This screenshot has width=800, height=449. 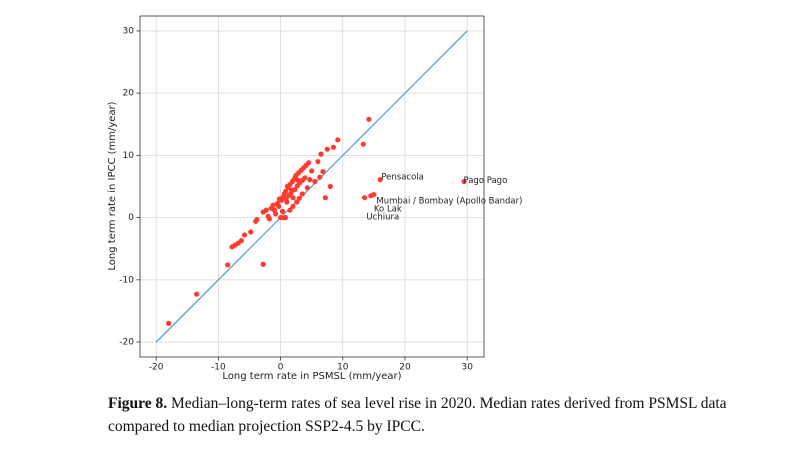 What do you see at coordinates (343, 368) in the screenshot?
I see `x-tick-label: 10` at bounding box center [343, 368].